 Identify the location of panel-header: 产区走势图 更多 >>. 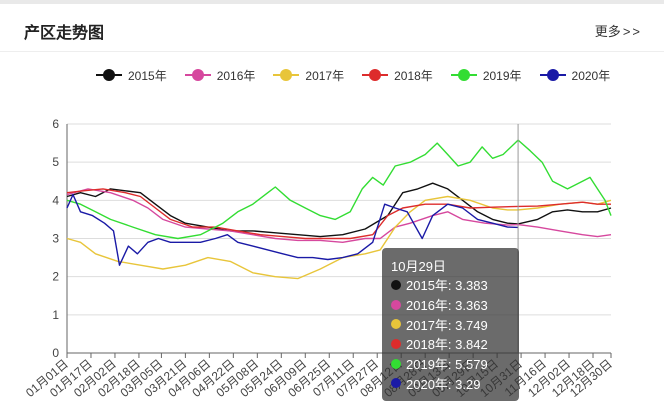
(332, 28).